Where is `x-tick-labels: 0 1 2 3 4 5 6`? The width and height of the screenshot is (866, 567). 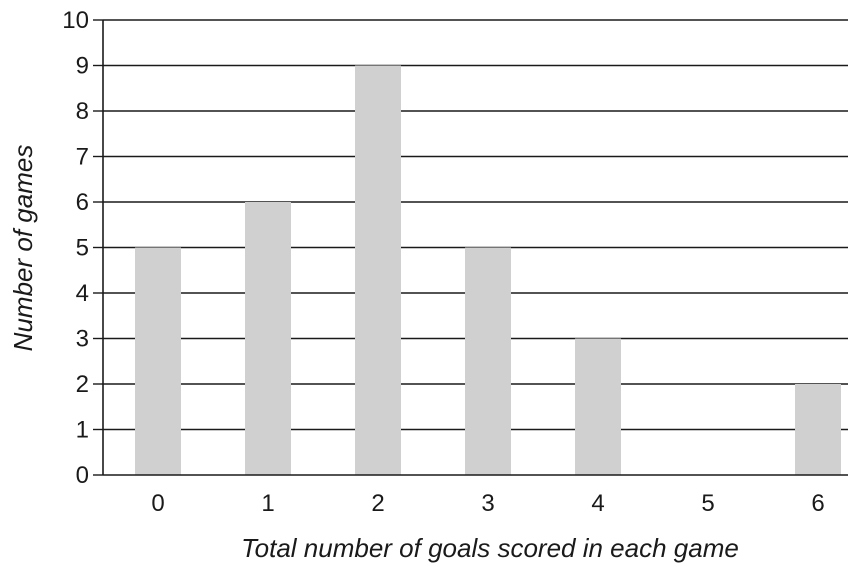
x-tick-labels: 0 1 2 3 4 5 6 is located at coordinates (487, 503).